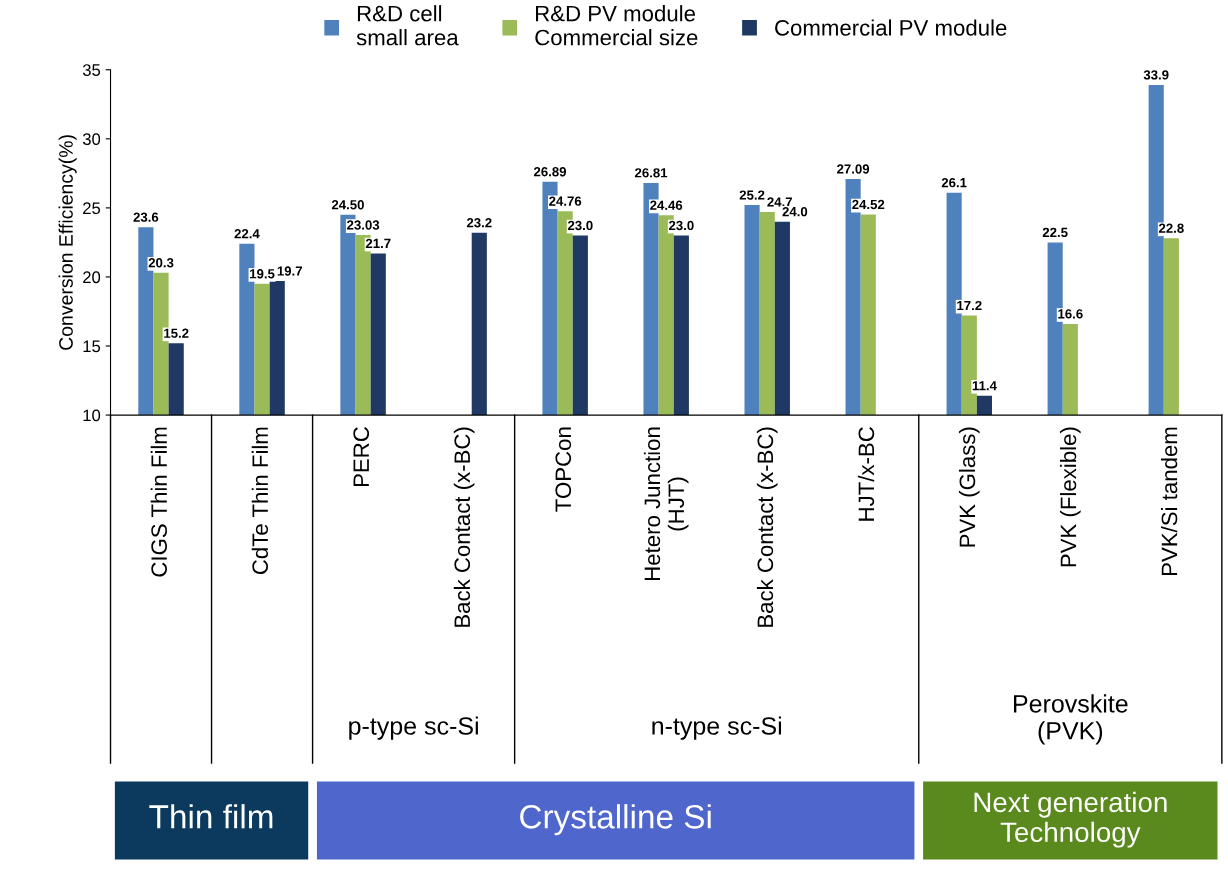 The height and width of the screenshot is (872, 1228). I want to click on x-tick-label: PVK (Flexible), so click(1070, 497).